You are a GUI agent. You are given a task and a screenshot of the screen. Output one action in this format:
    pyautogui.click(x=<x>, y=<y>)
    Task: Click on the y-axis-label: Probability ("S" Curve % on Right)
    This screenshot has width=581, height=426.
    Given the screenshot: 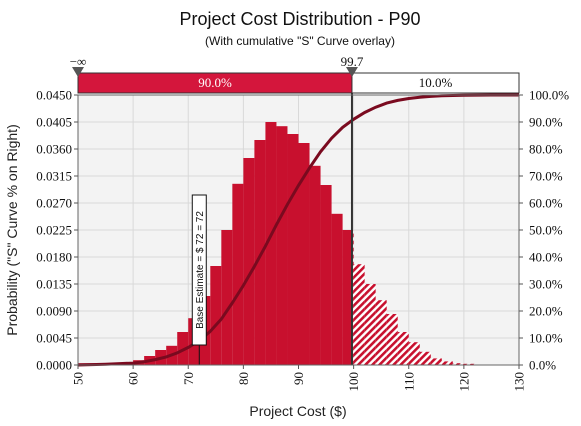 What is the action you would take?
    pyautogui.click(x=12, y=229)
    